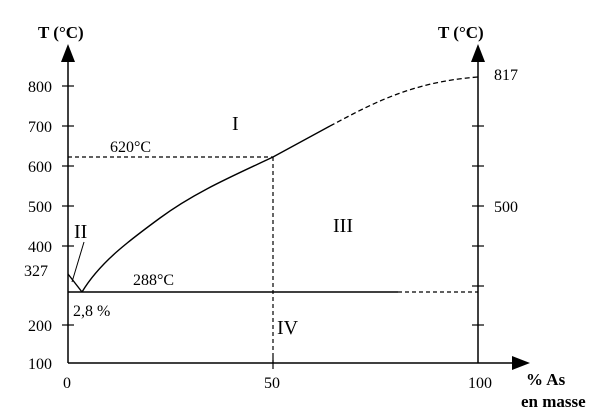  I want to click on region-ii-label: II, so click(80, 232).